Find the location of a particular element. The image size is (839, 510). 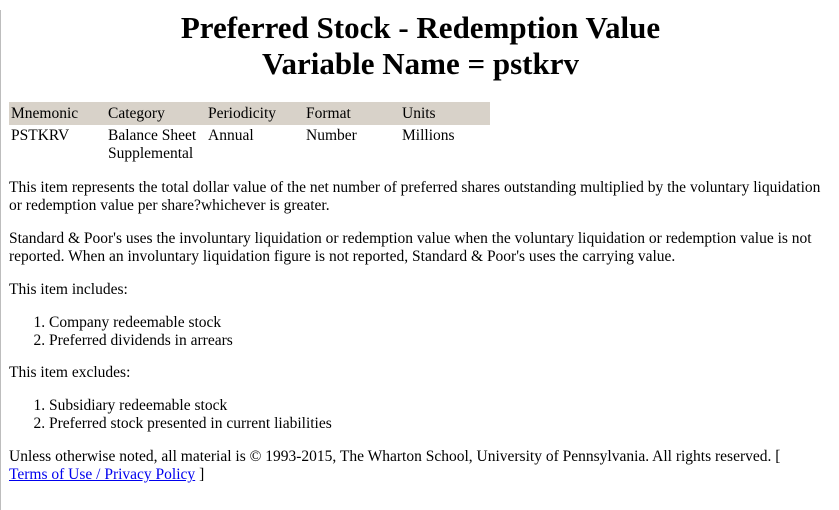

page-title-line2: Variable Name = pstkrv is located at coordinates (420, 63).